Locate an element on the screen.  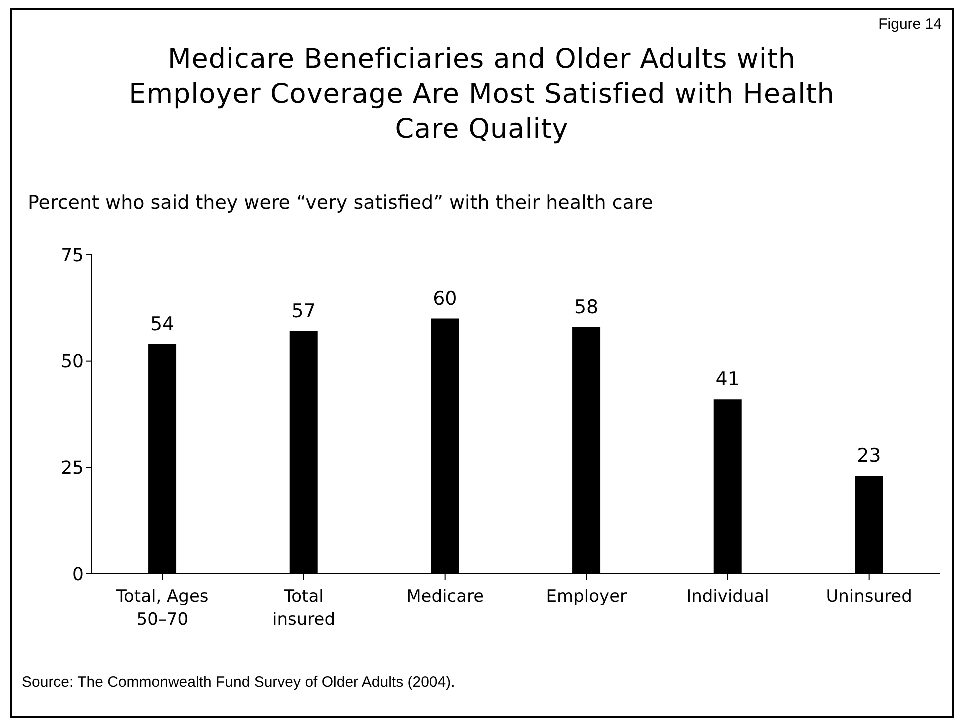
x-tick-label: Medicare is located at coordinates (445, 597).